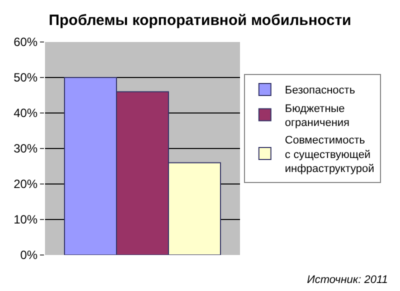 The image size is (400, 291). I want to click on y-tick-label: 40%, so click(26, 113).